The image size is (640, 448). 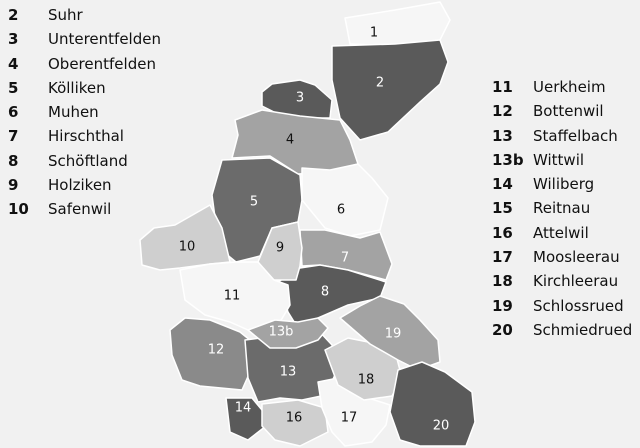 I want to click on region-label-4: 4, so click(x=290, y=140).